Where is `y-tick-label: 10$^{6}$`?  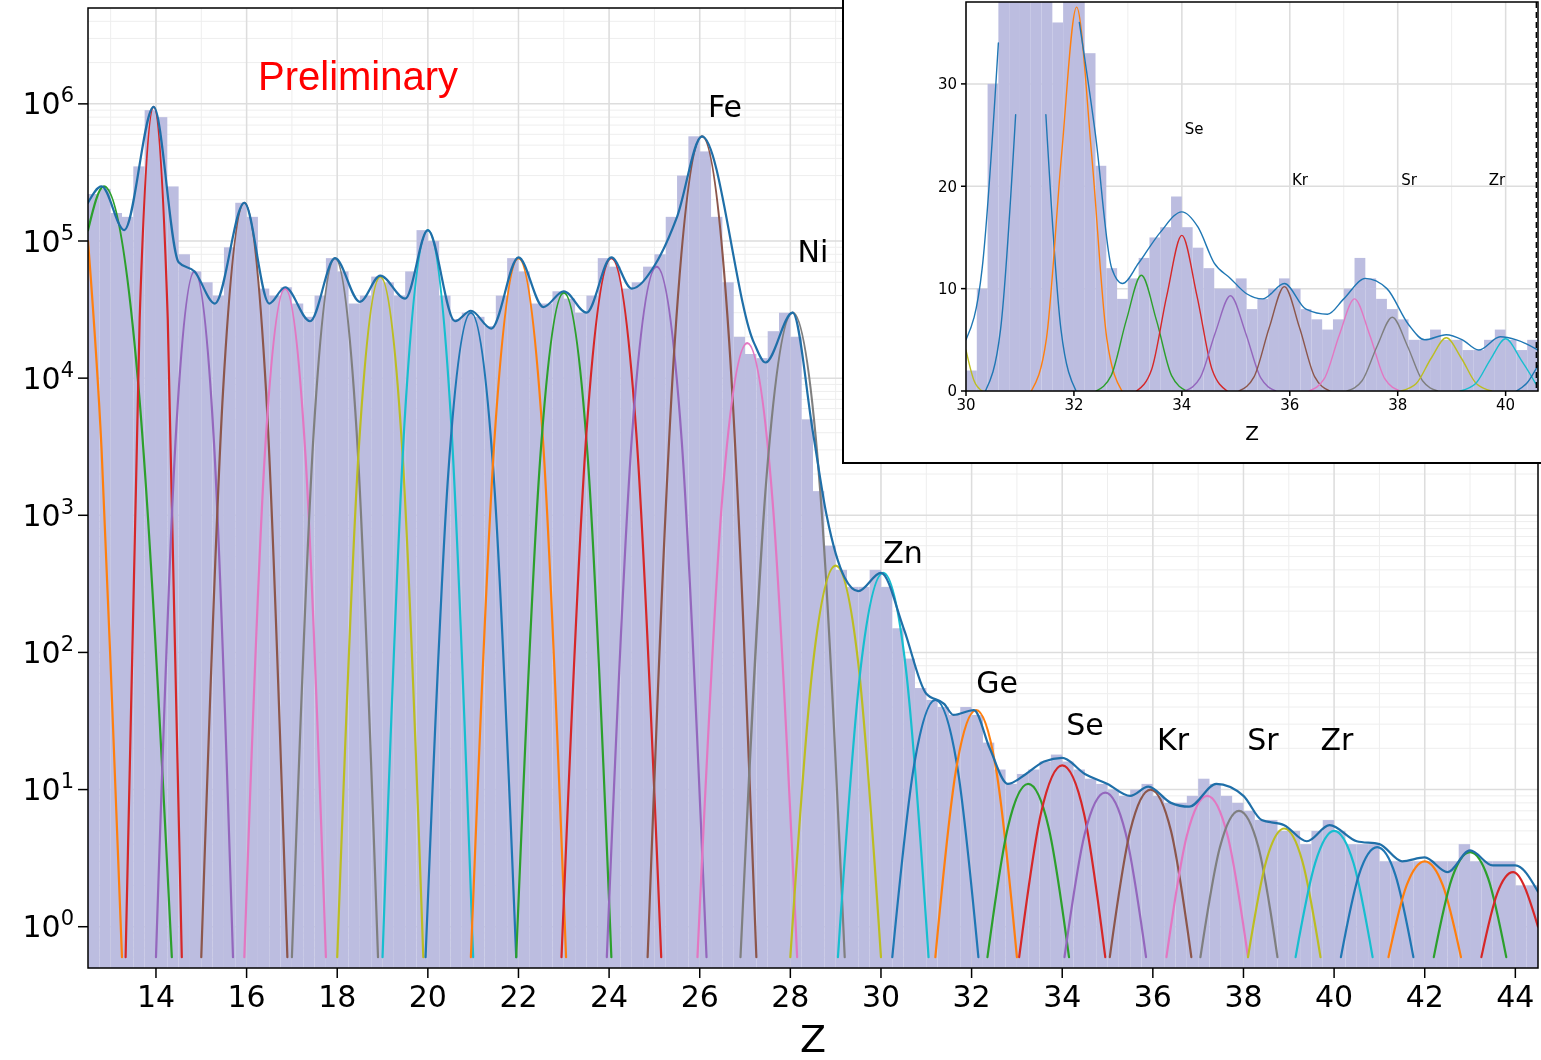
y-tick-label: 10$^{6}$ is located at coordinates (48, 102).